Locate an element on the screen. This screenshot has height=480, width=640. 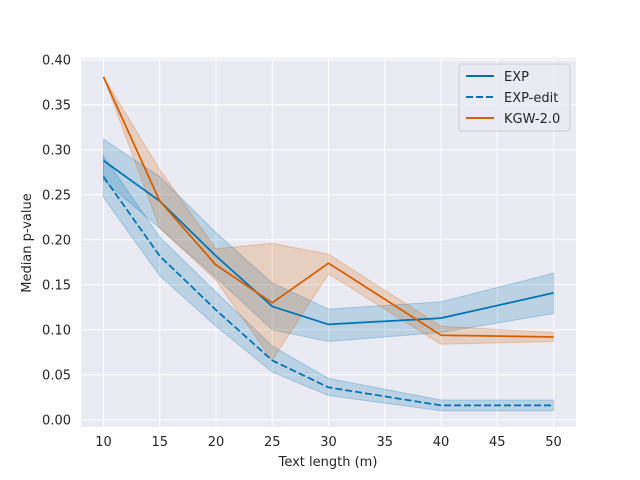
y-tick-label: 0.05 is located at coordinates (56, 375).